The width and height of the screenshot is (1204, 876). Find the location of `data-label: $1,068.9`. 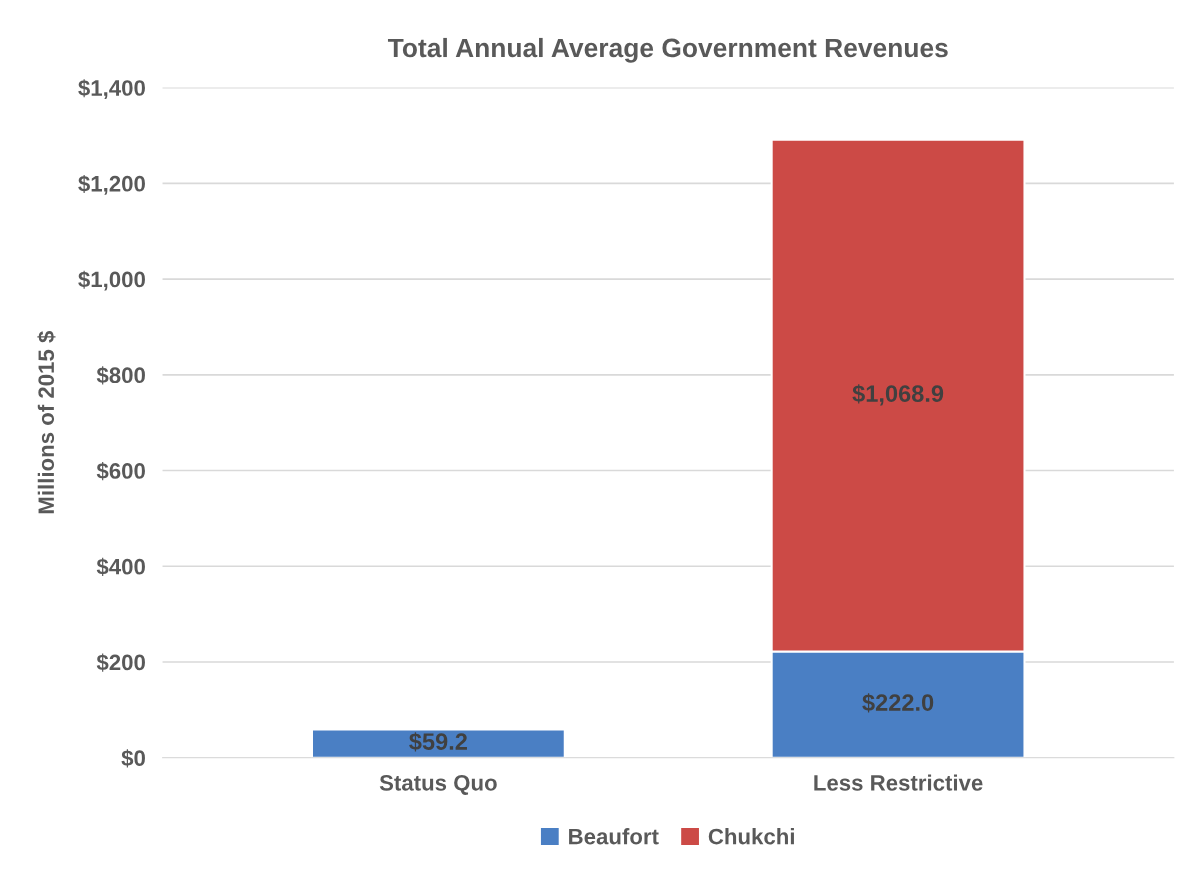

data-label: $1,068.9 is located at coordinates (898, 395).